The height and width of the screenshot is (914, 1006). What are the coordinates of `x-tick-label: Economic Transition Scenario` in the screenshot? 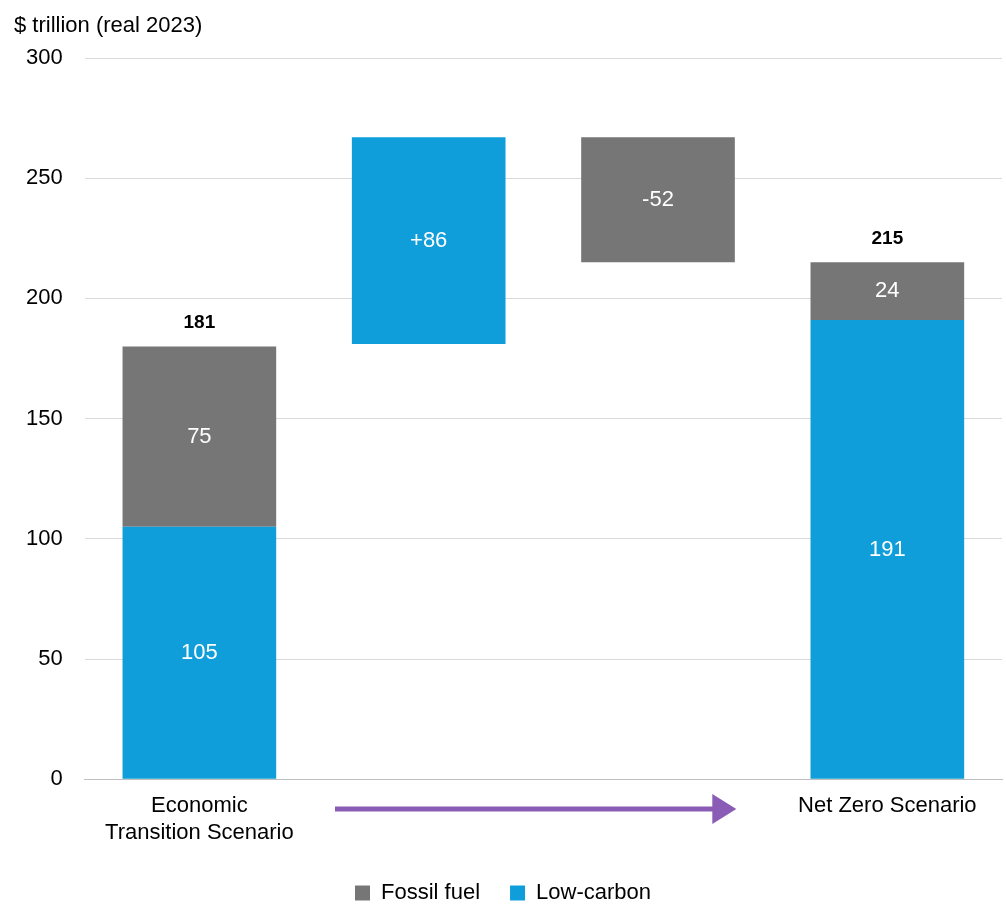 It's located at (199, 818).